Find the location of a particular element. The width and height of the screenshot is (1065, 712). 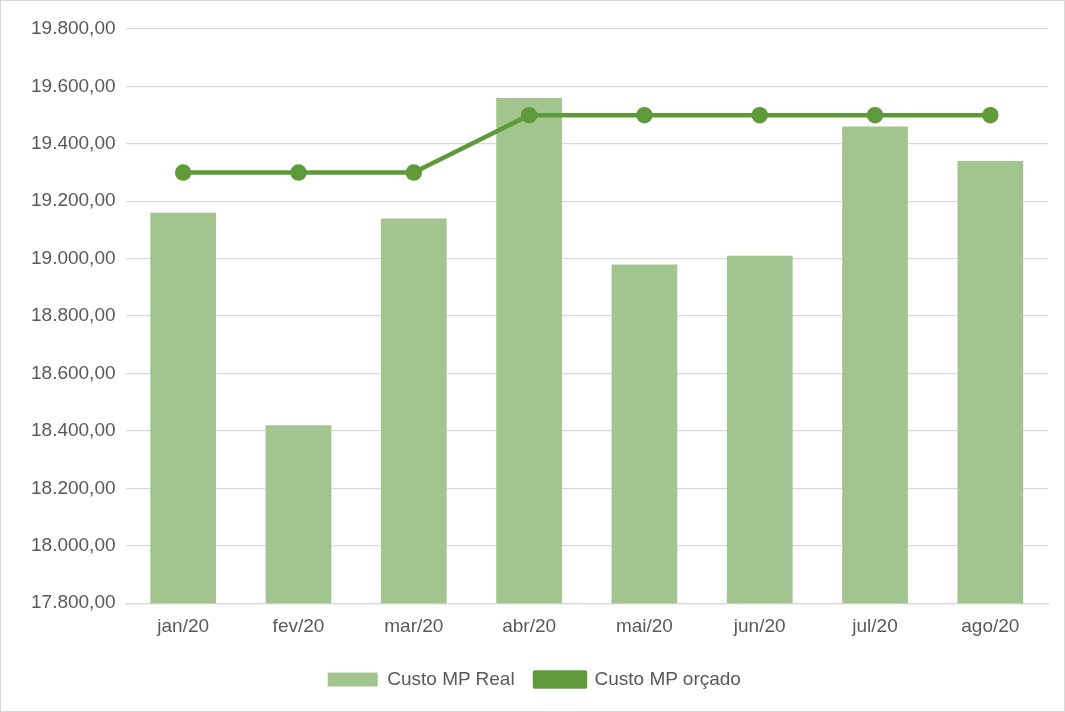

y-tick-label: 18.200,00 is located at coordinates (73, 487).